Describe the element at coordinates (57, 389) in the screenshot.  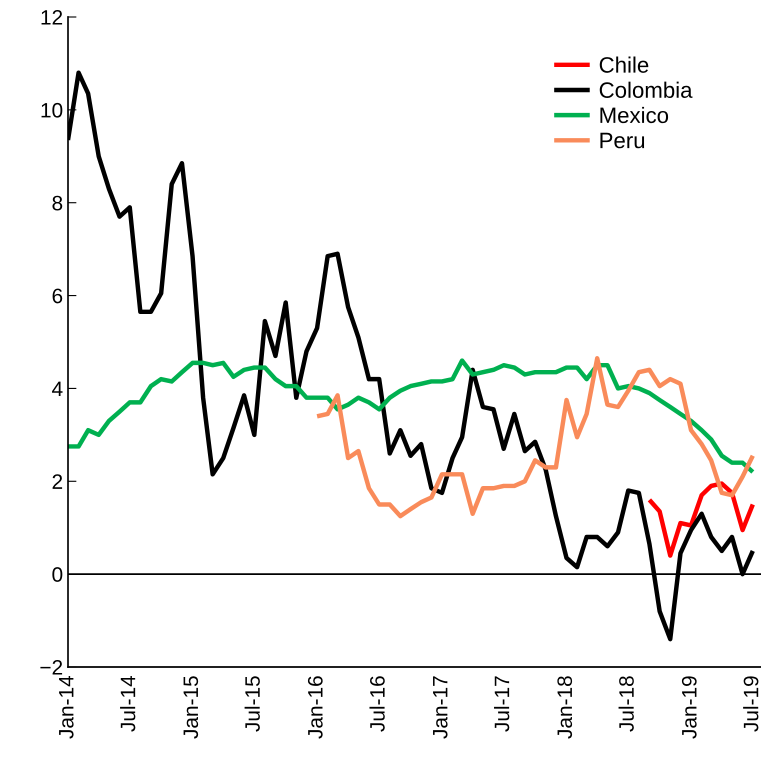
I see `y-tick-label: 4` at that location.